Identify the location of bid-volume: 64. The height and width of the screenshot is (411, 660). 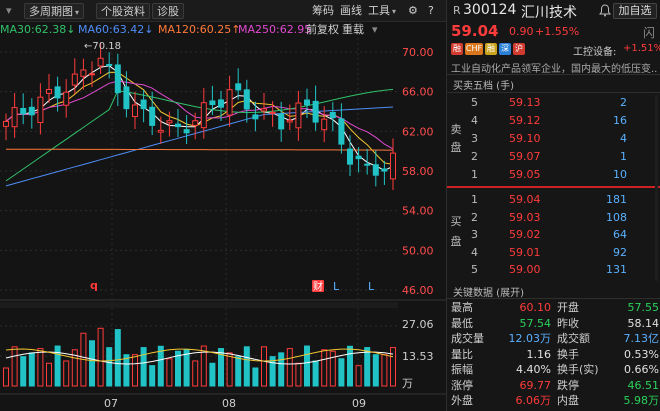
(620, 234).